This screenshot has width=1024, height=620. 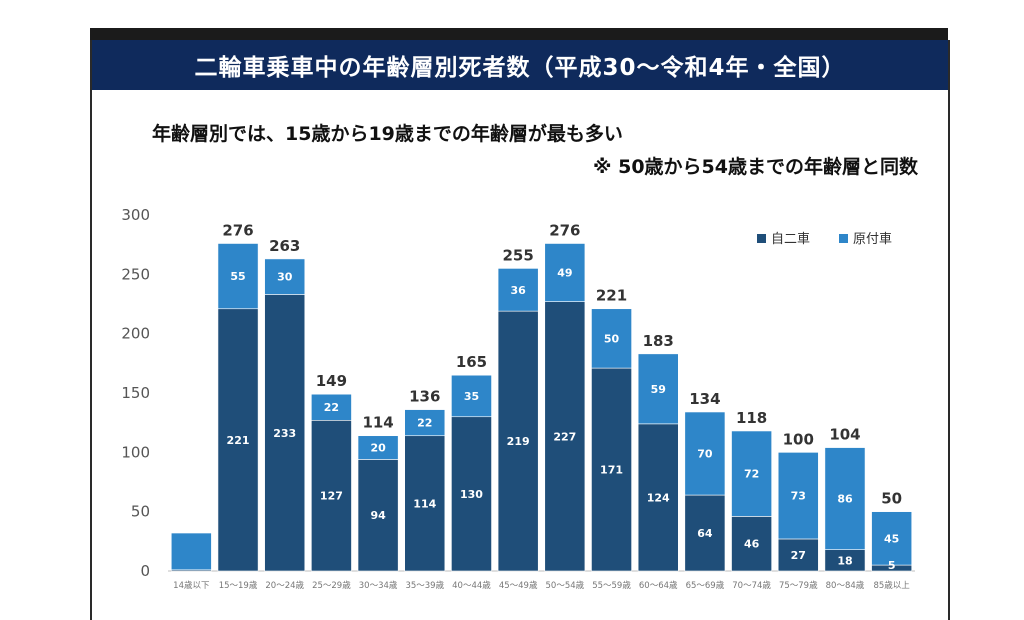 What do you see at coordinates (751, 585) in the screenshot?
I see `x-tick-label: 70～74歳` at bounding box center [751, 585].